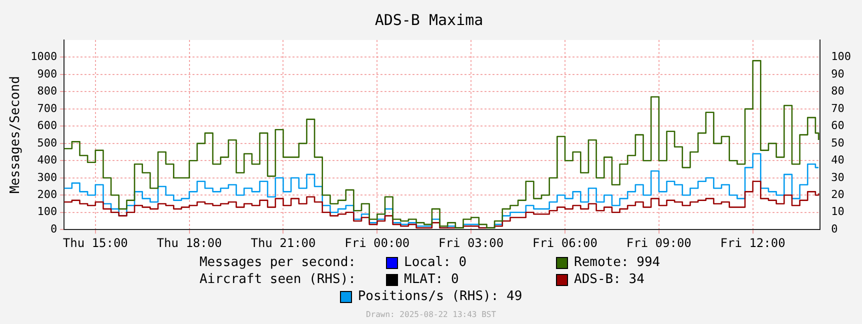 The image size is (862, 324). What do you see at coordinates (471, 243) in the screenshot?
I see `x-tick-label: Fri 03:00` at bounding box center [471, 243].